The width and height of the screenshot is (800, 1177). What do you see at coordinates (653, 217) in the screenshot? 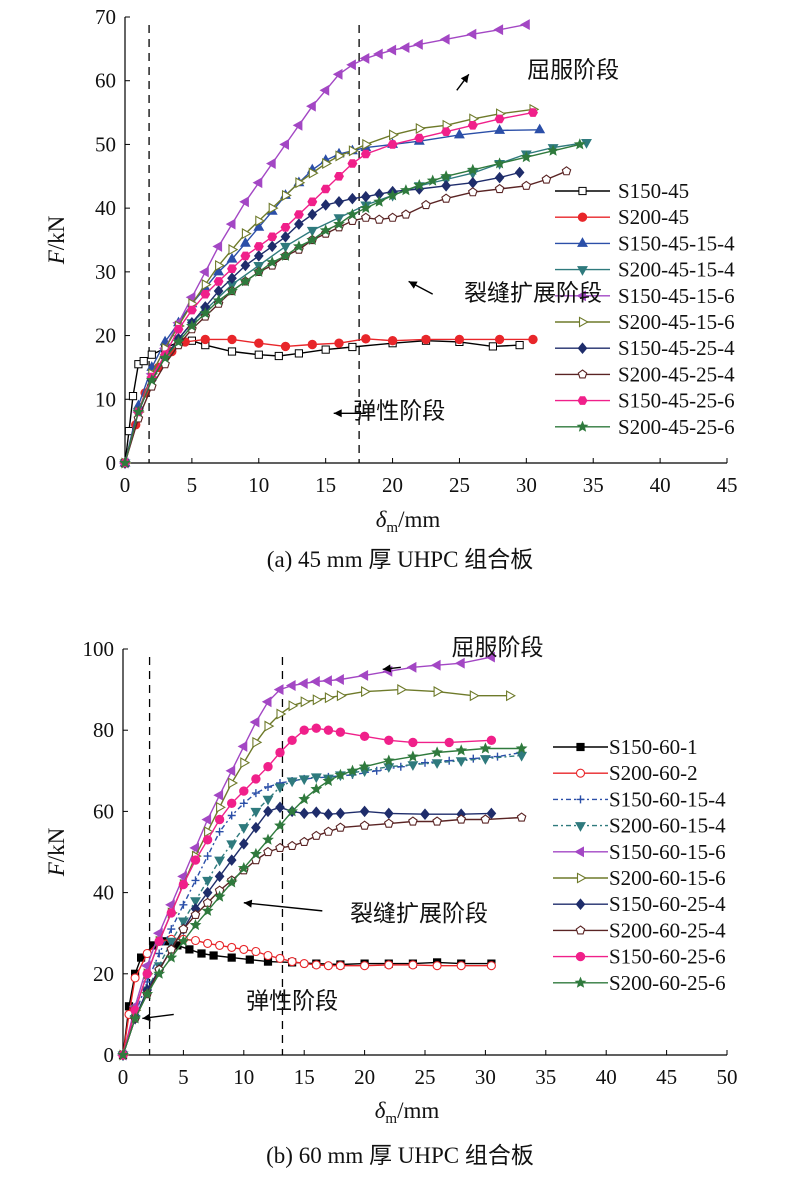
I see `legend-label: S200-45` at bounding box center [653, 217].